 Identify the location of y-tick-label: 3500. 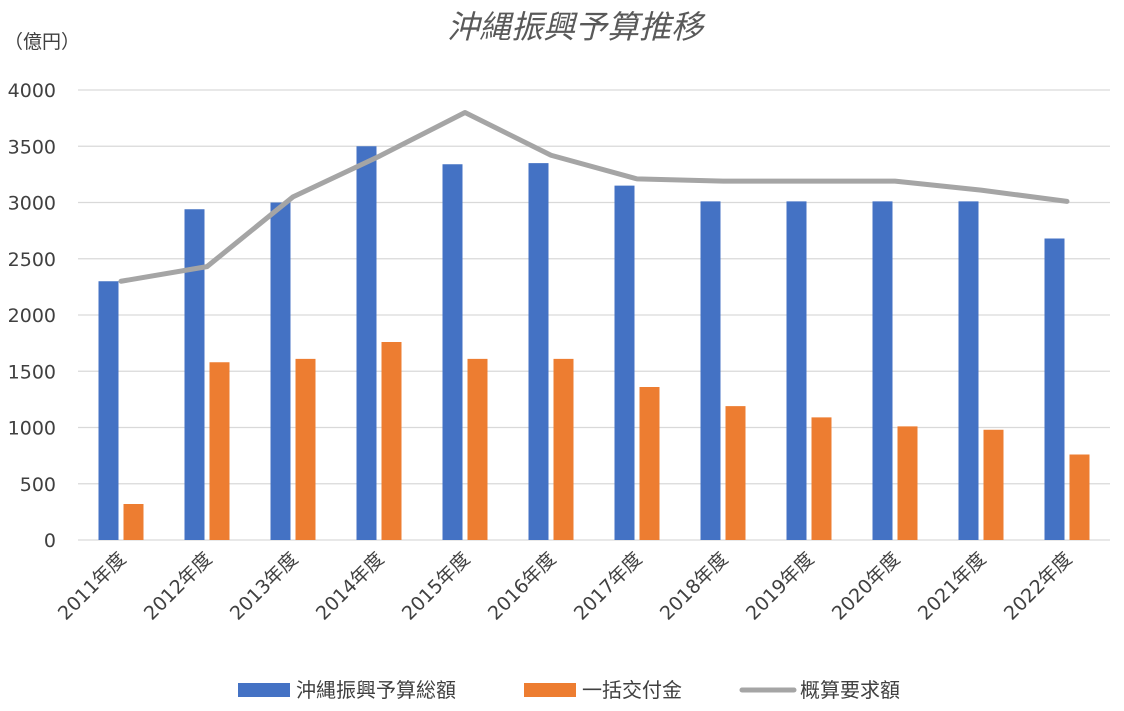
(32, 147).